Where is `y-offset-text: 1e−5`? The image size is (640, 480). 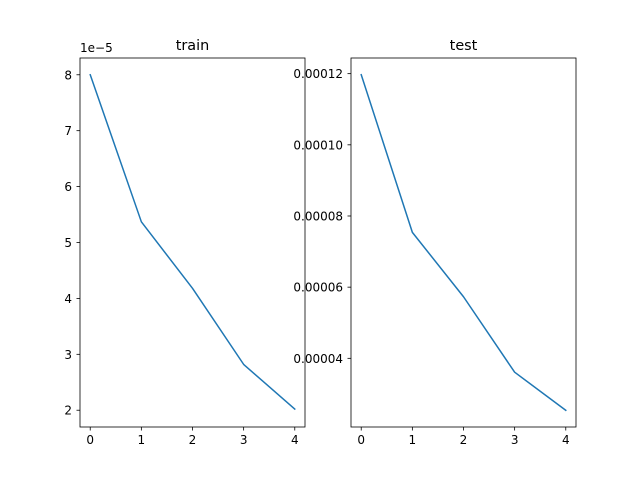
y-offset-text: 1e−5 is located at coordinates (96, 48).